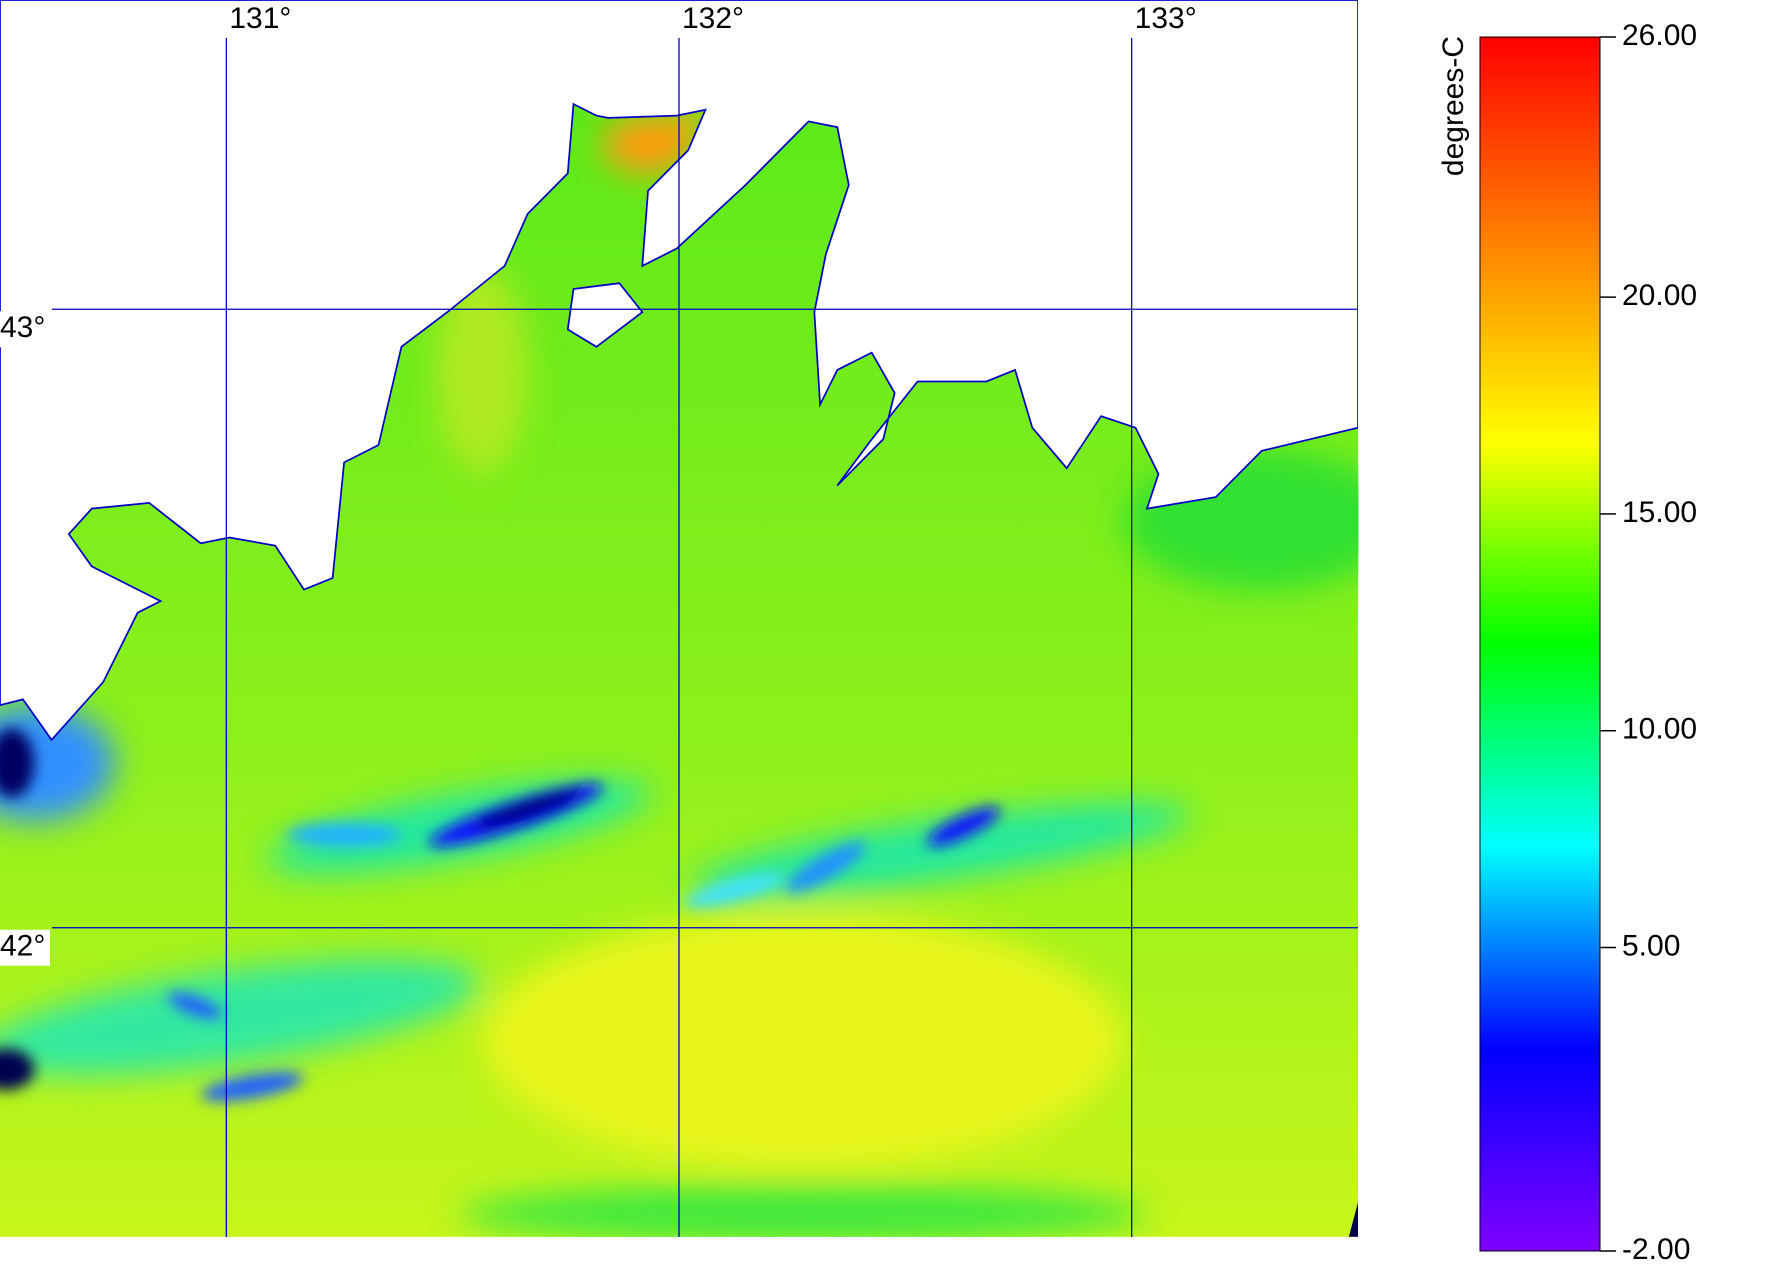 Image resolution: width=1789 pixels, height=1272 pixels. I want to click on lon-label: 133°, so click(1166, 18).